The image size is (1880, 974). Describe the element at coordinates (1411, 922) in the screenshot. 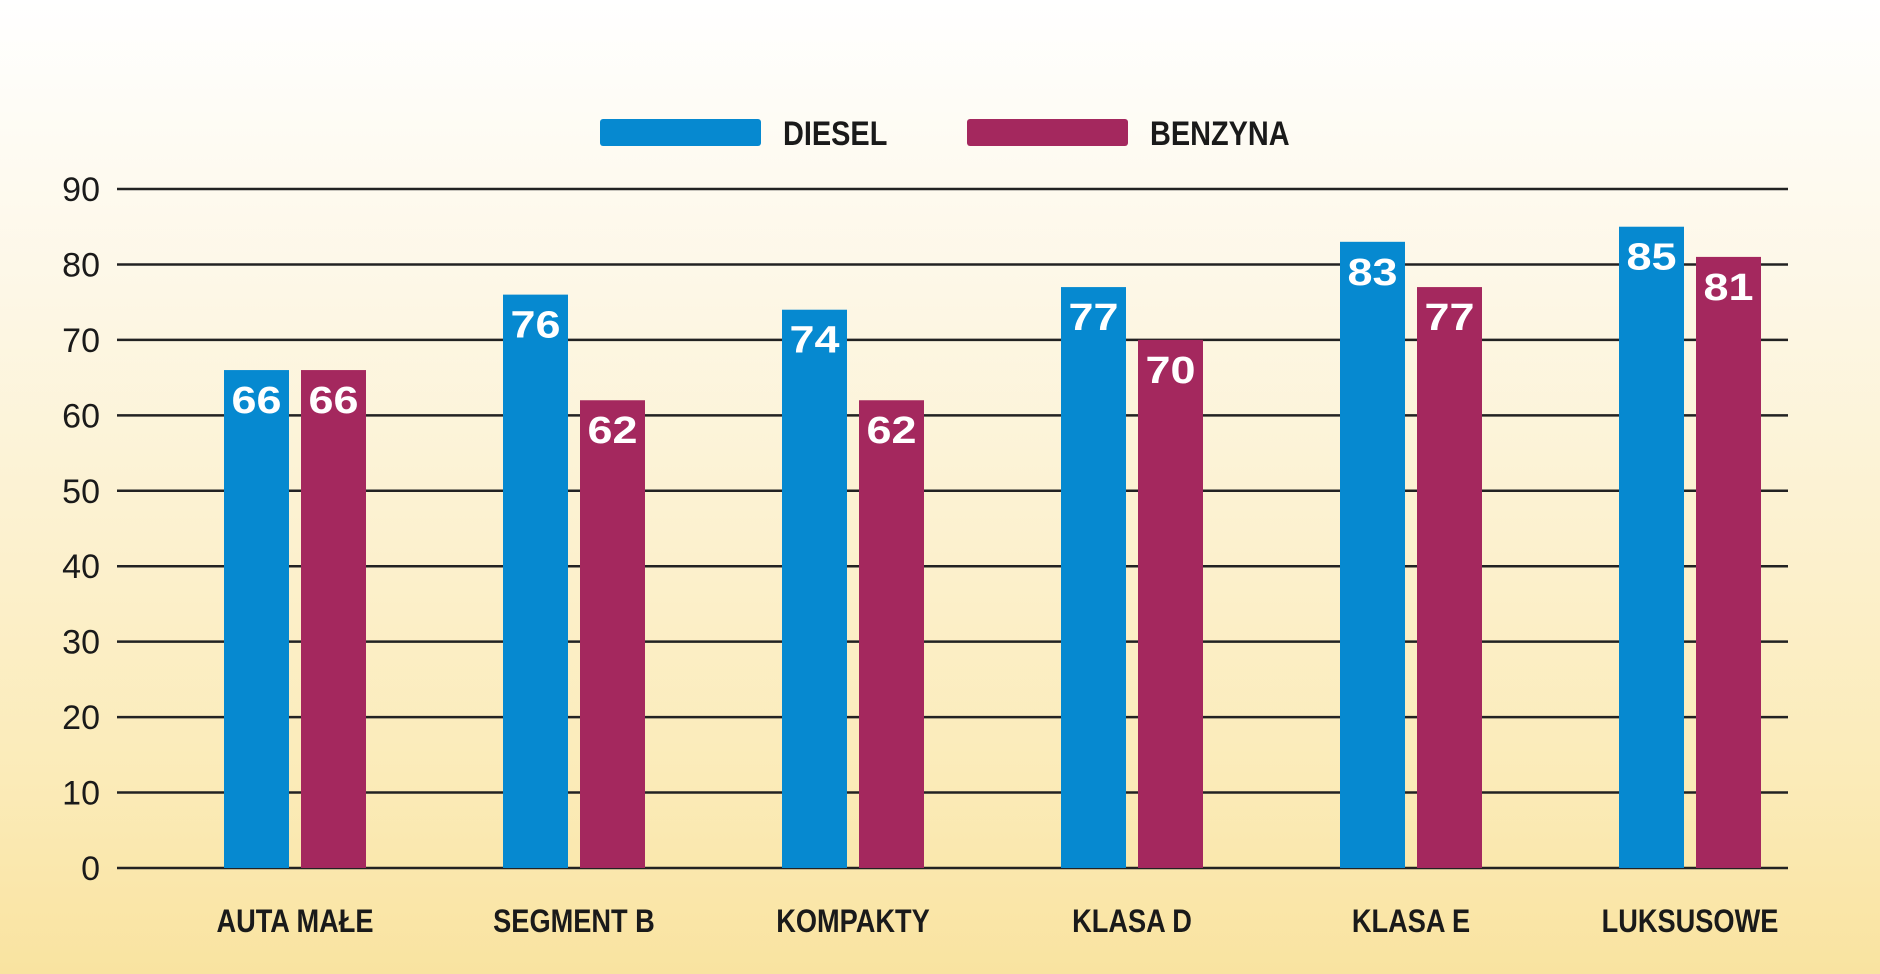

I see `x-category-label: KLASA E` at that location.